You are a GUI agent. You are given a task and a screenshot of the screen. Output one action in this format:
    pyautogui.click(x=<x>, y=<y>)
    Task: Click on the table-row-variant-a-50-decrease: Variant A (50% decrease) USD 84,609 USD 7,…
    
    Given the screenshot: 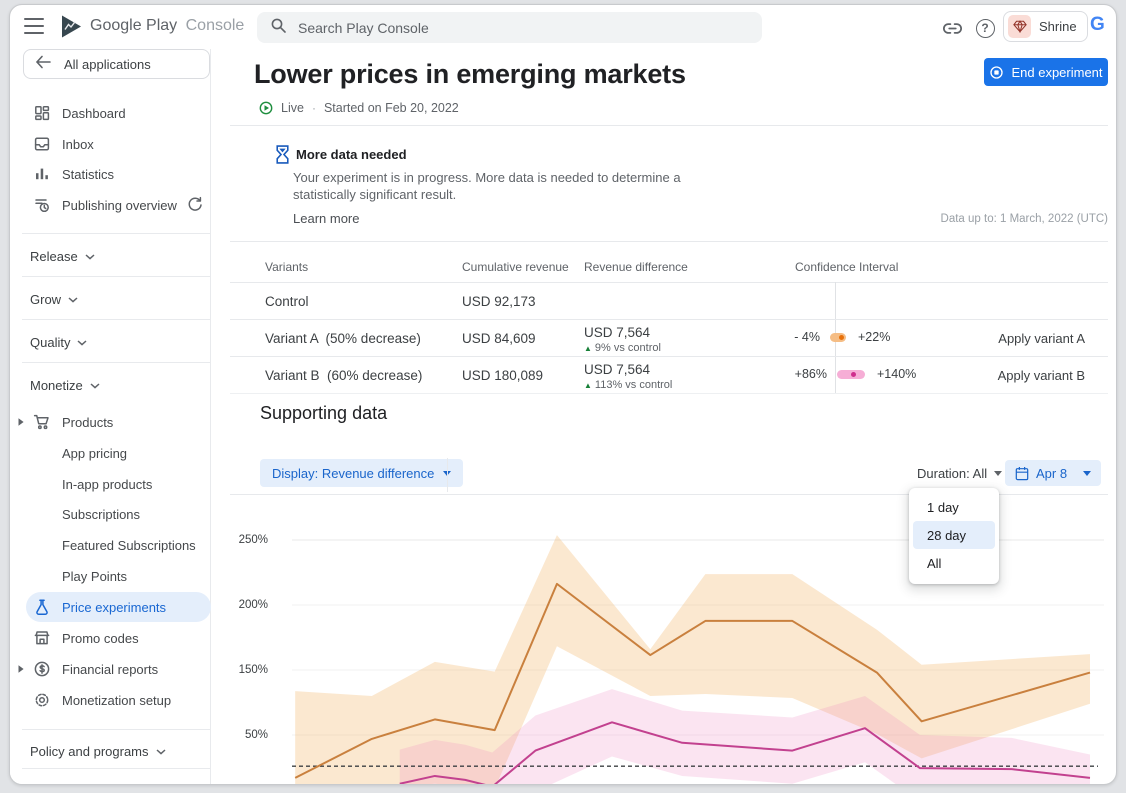 What is the action you would take?
    pyautogui.click(x=659, y=337)
    